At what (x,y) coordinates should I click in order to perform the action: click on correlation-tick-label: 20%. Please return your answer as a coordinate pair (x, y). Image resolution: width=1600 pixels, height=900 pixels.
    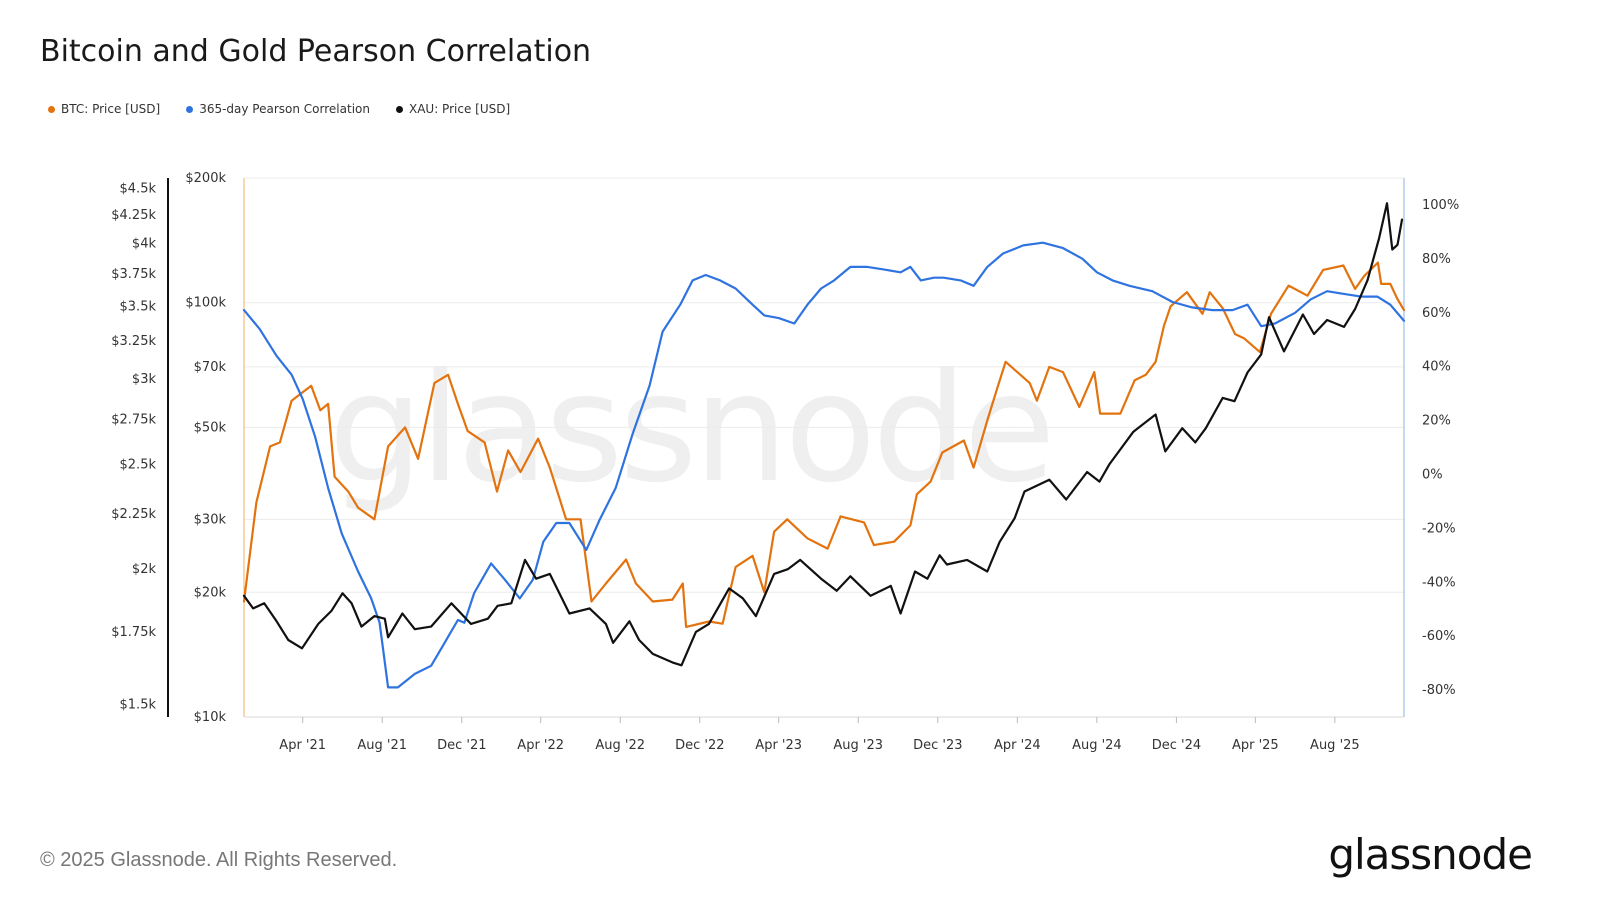
    Looking at the image, I should click on (1436, 421).